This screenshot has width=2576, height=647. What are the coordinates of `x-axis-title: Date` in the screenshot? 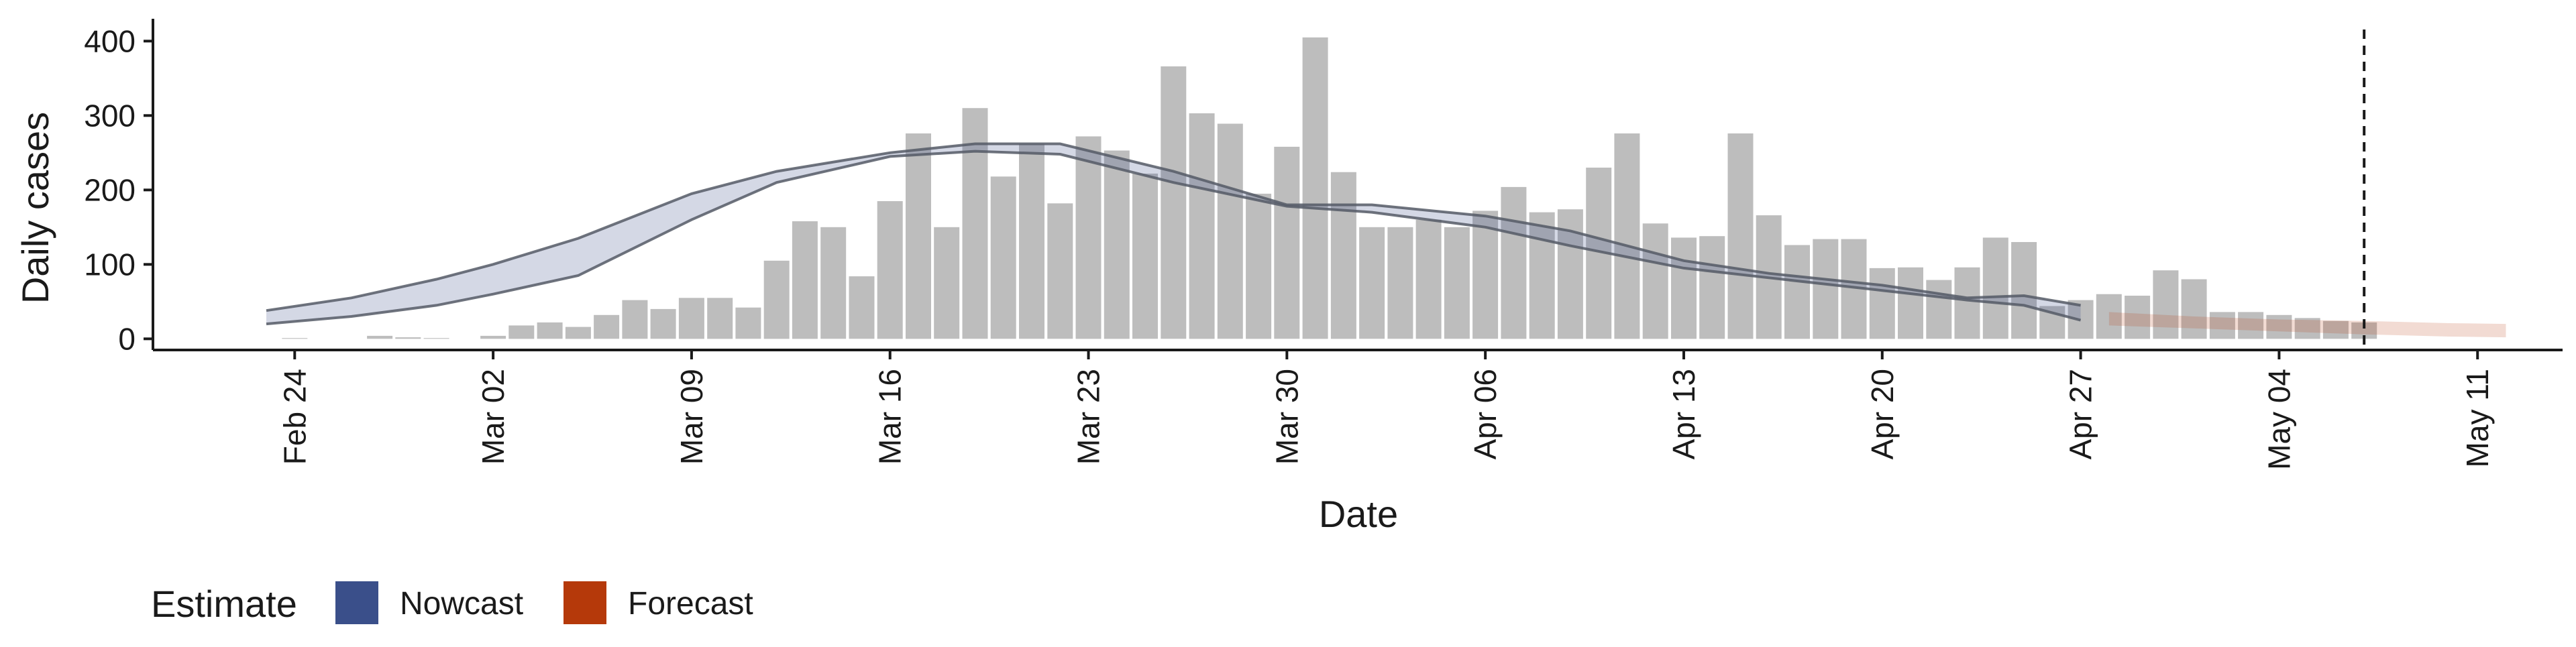 It's located at (1358, 514).